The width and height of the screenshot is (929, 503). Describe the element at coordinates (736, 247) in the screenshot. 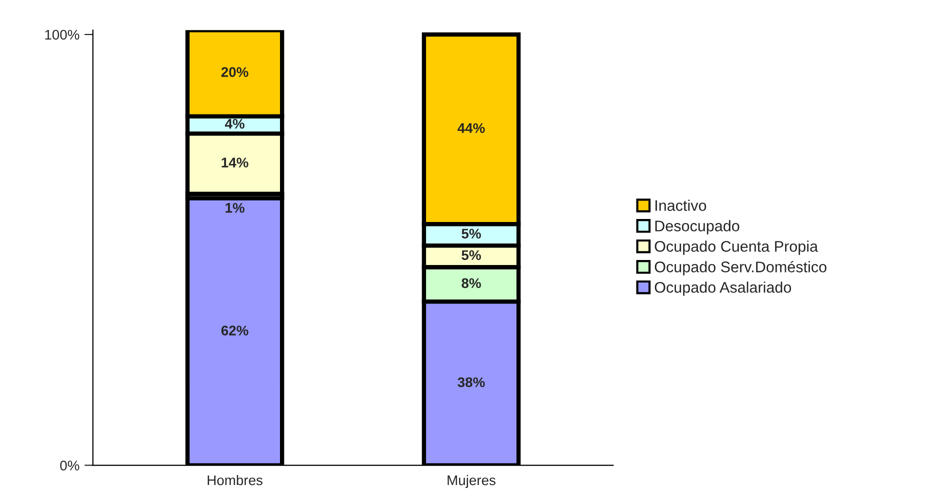

I see `legend-label: Ocupado Cuenta Propia` at that location.